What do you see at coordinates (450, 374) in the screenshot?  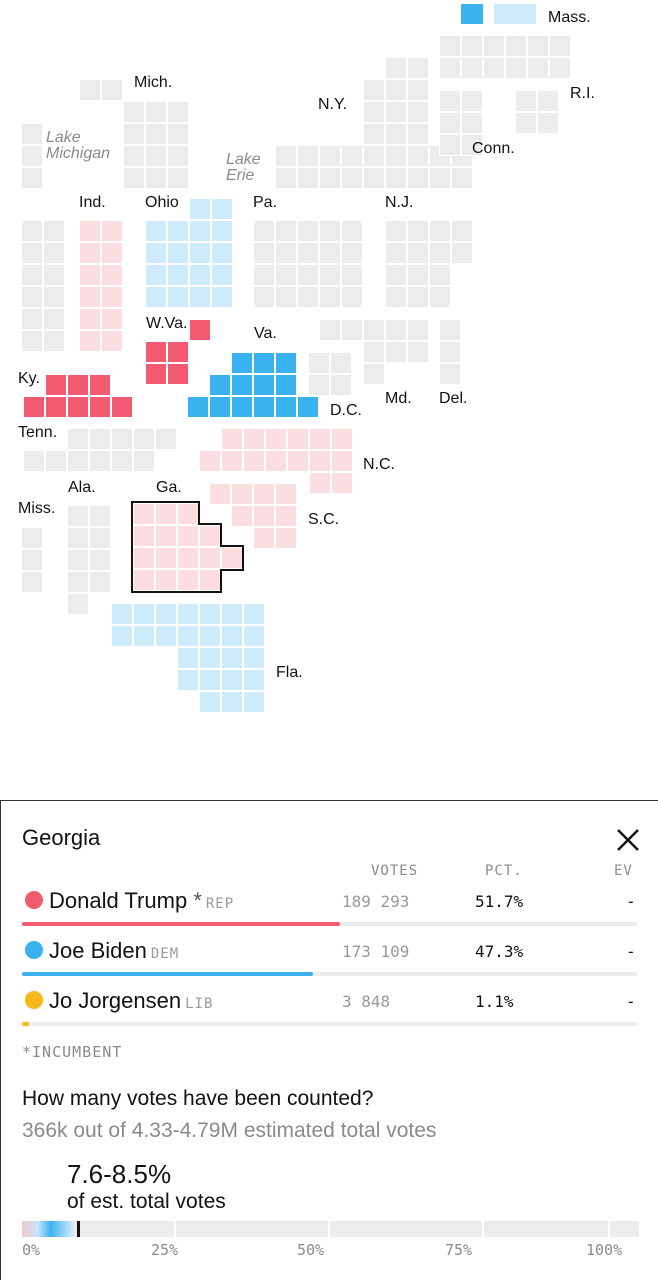 I see `state-tile-del` at bounding box center [450, 374].